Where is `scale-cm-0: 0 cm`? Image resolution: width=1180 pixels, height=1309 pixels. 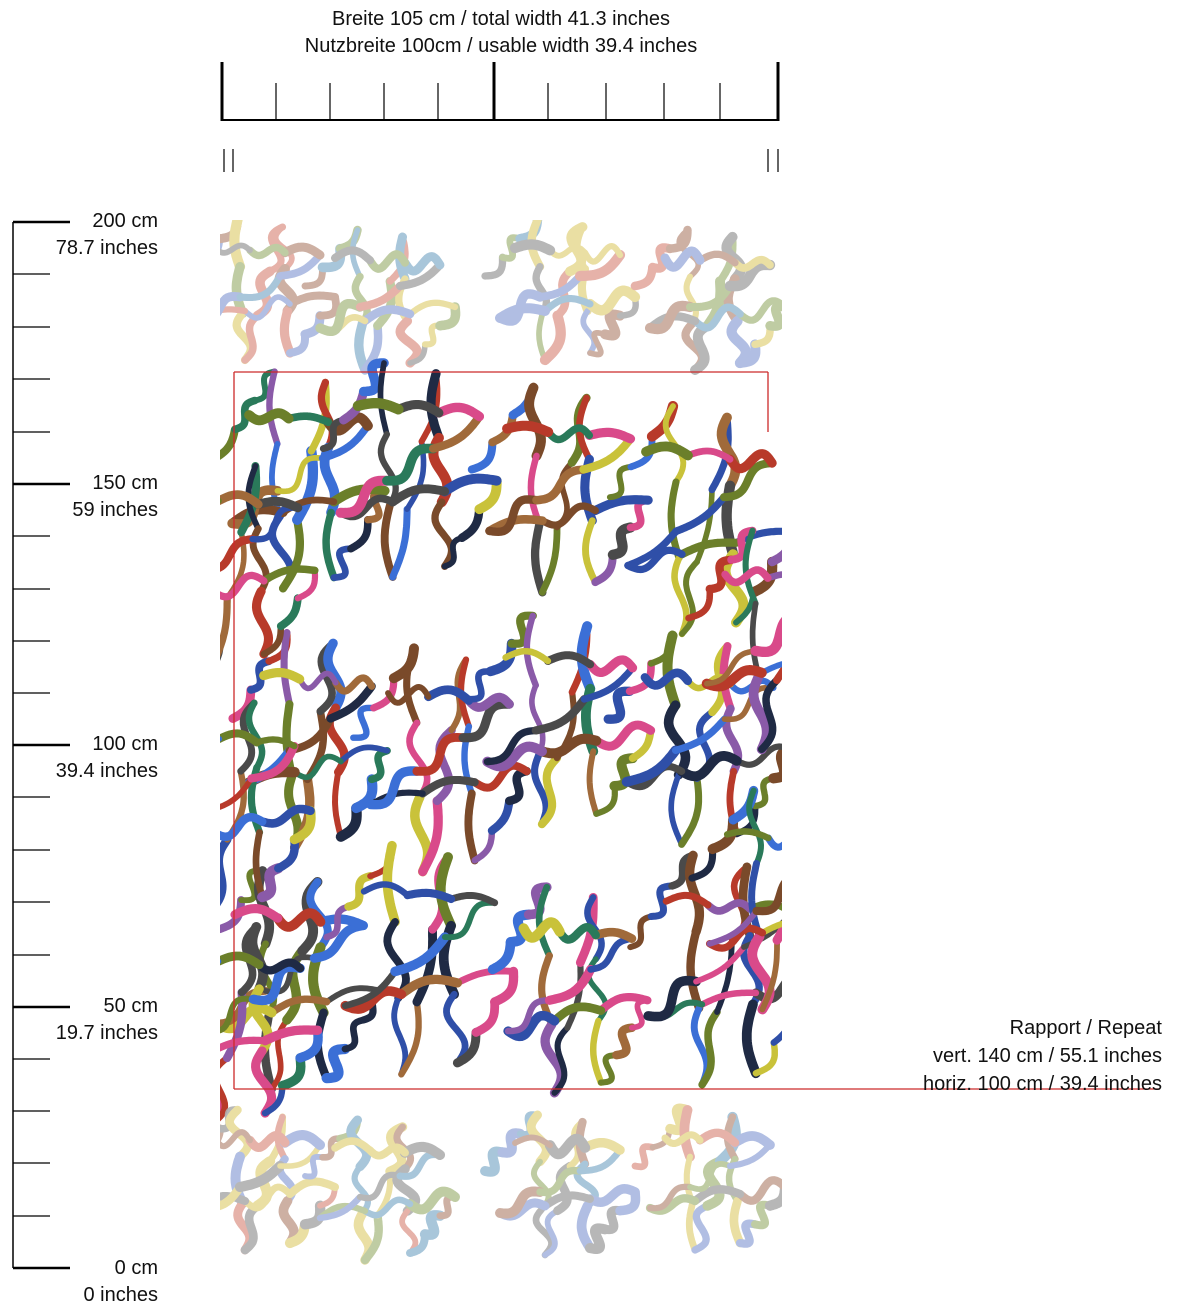 scale-cm-0: 0 cm is located at coordinates (136, 1268).